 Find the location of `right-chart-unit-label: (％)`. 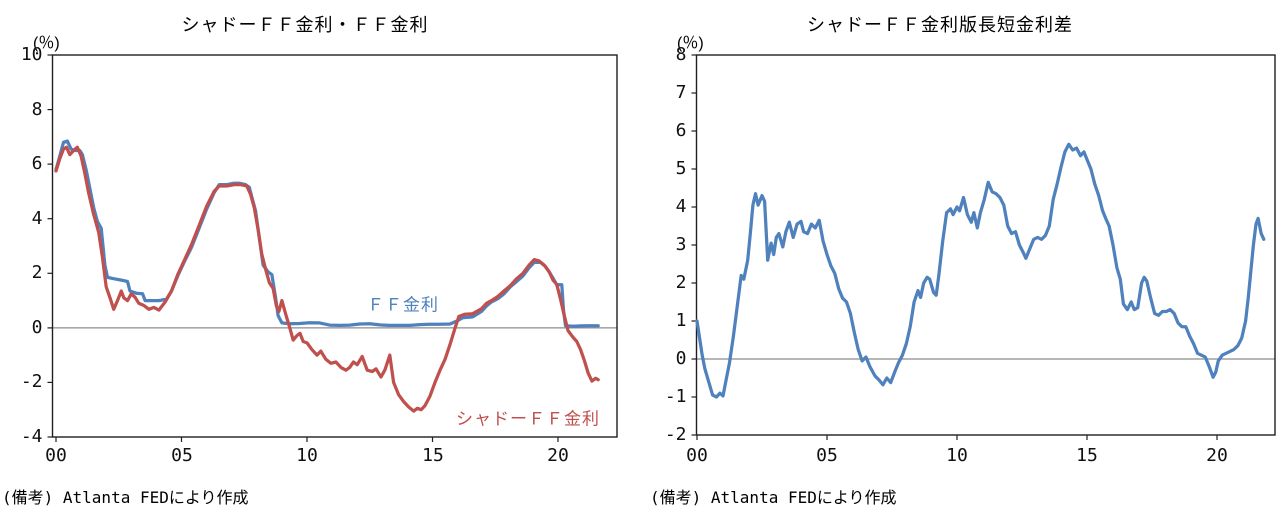

right-chart-unit-label: (％) is located at coordinates (690, 43).